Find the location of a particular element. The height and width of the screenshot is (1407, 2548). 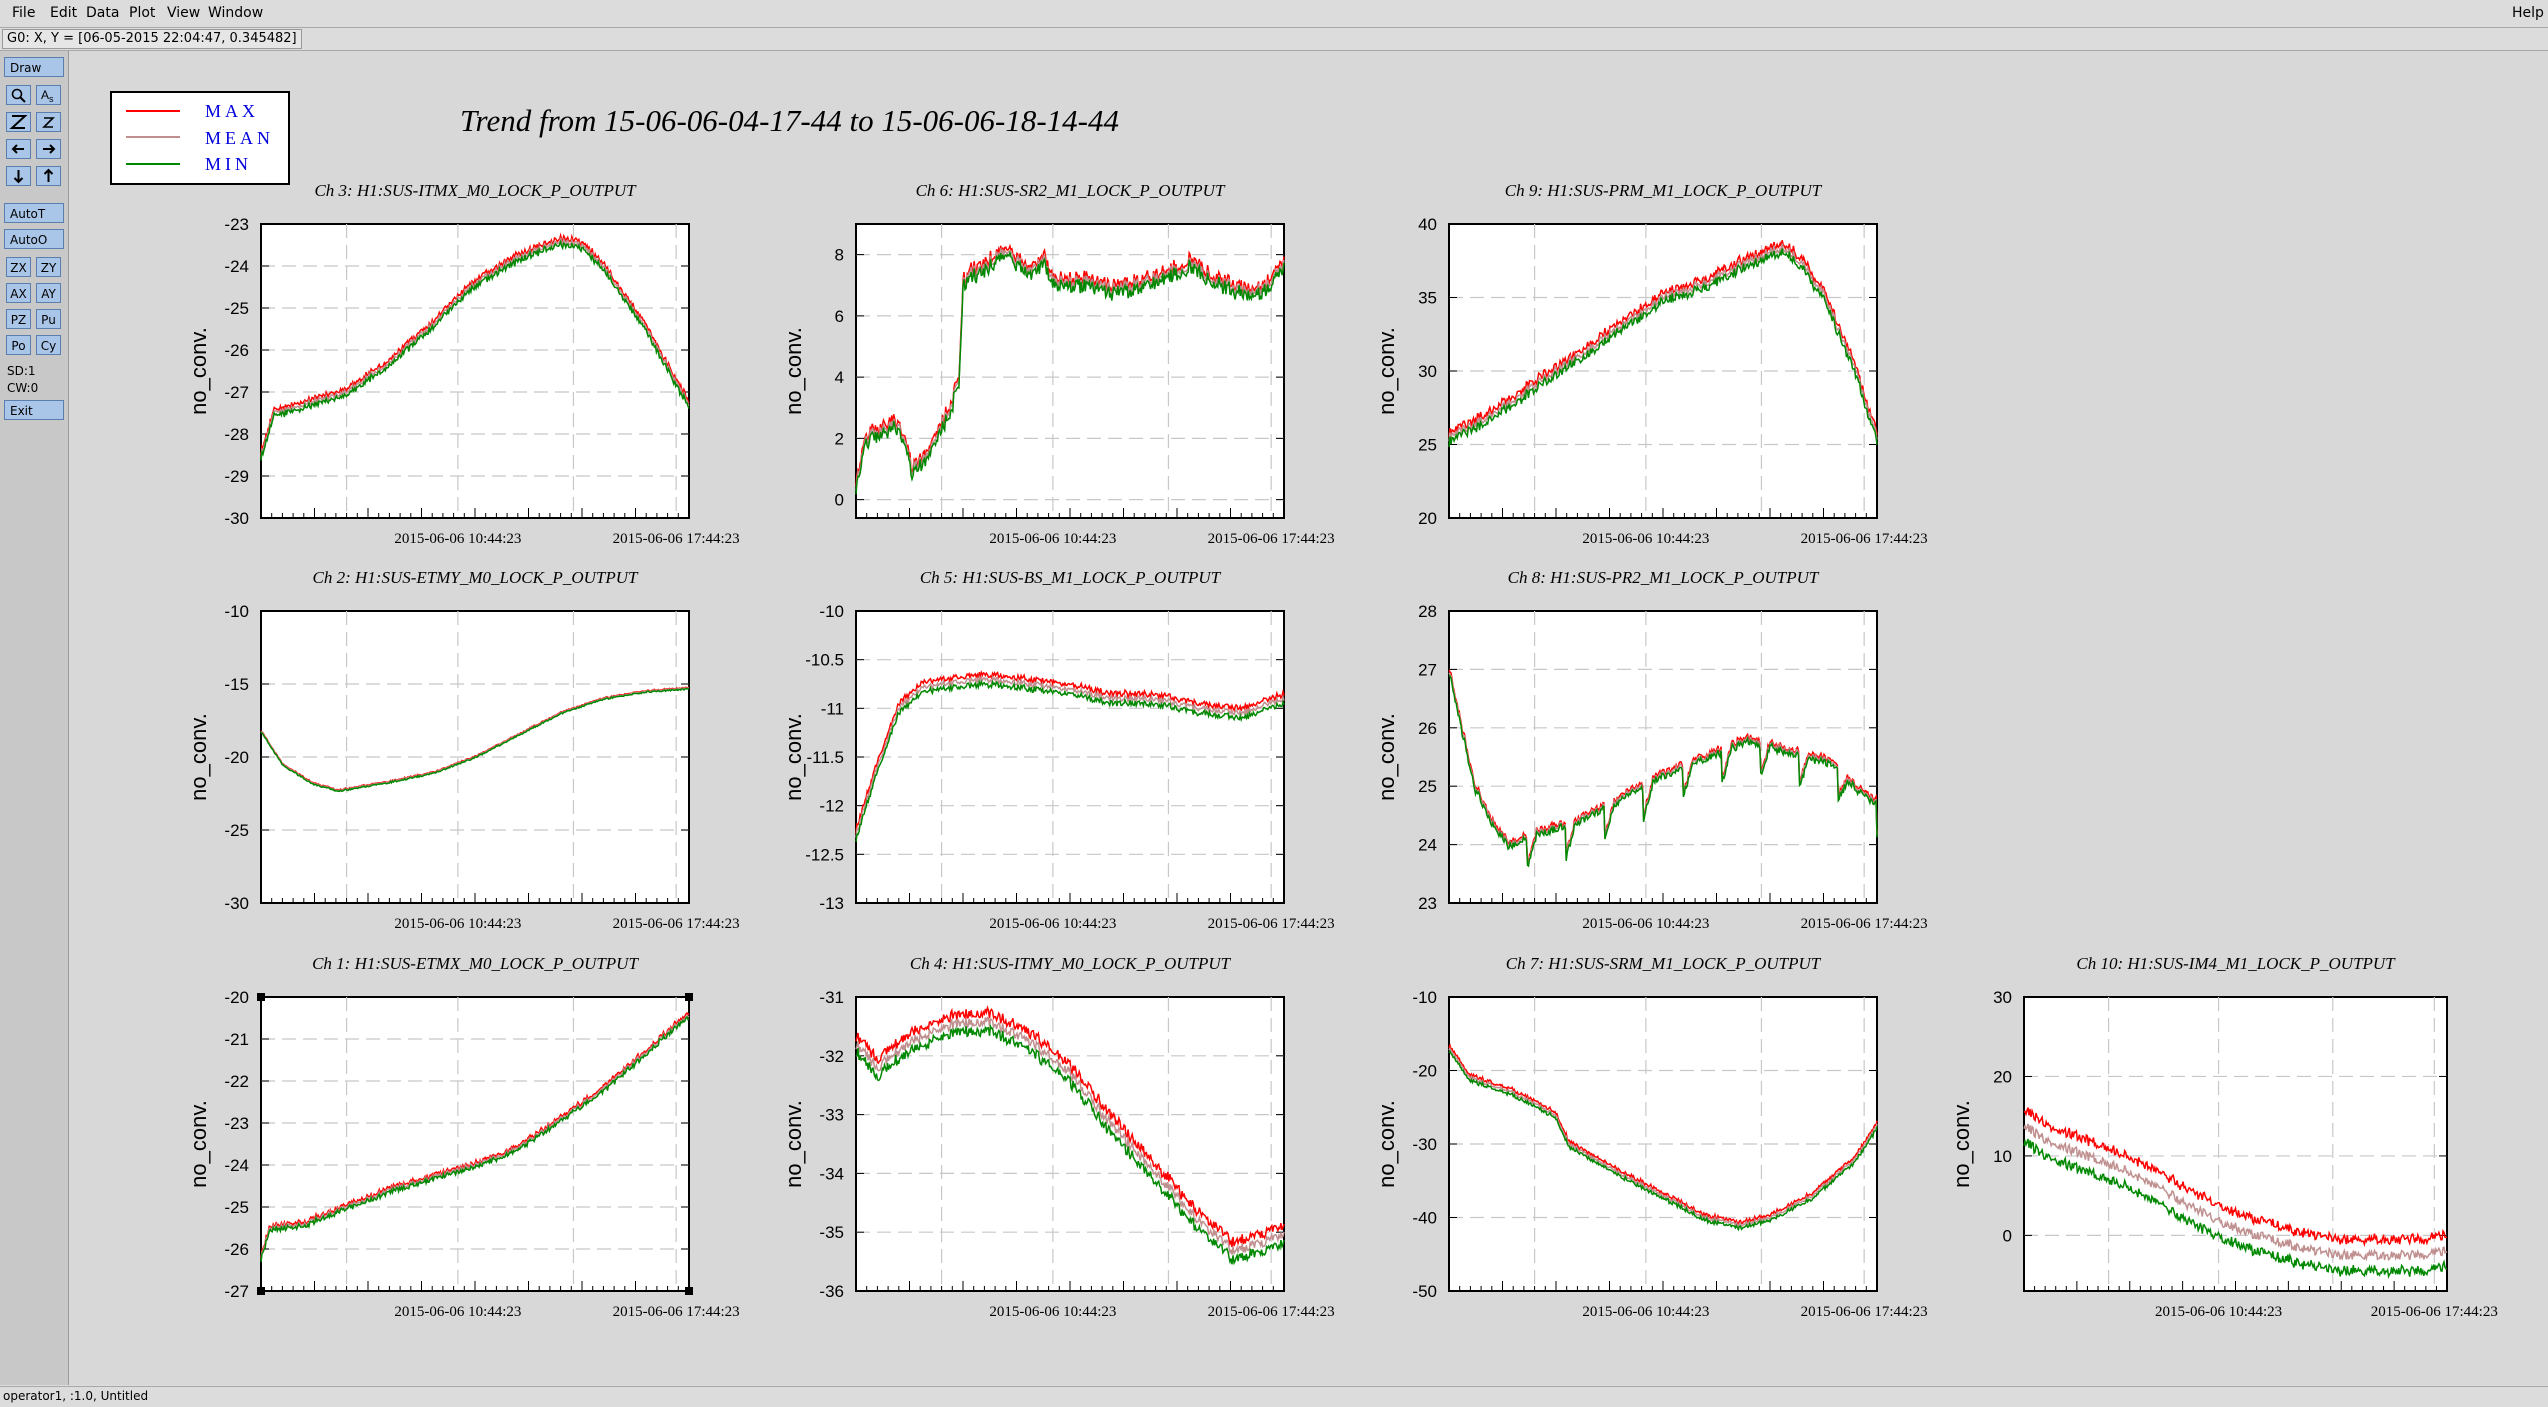

status-text: operator1, :1.0, Untitled is located at coordinates (76, 1396).